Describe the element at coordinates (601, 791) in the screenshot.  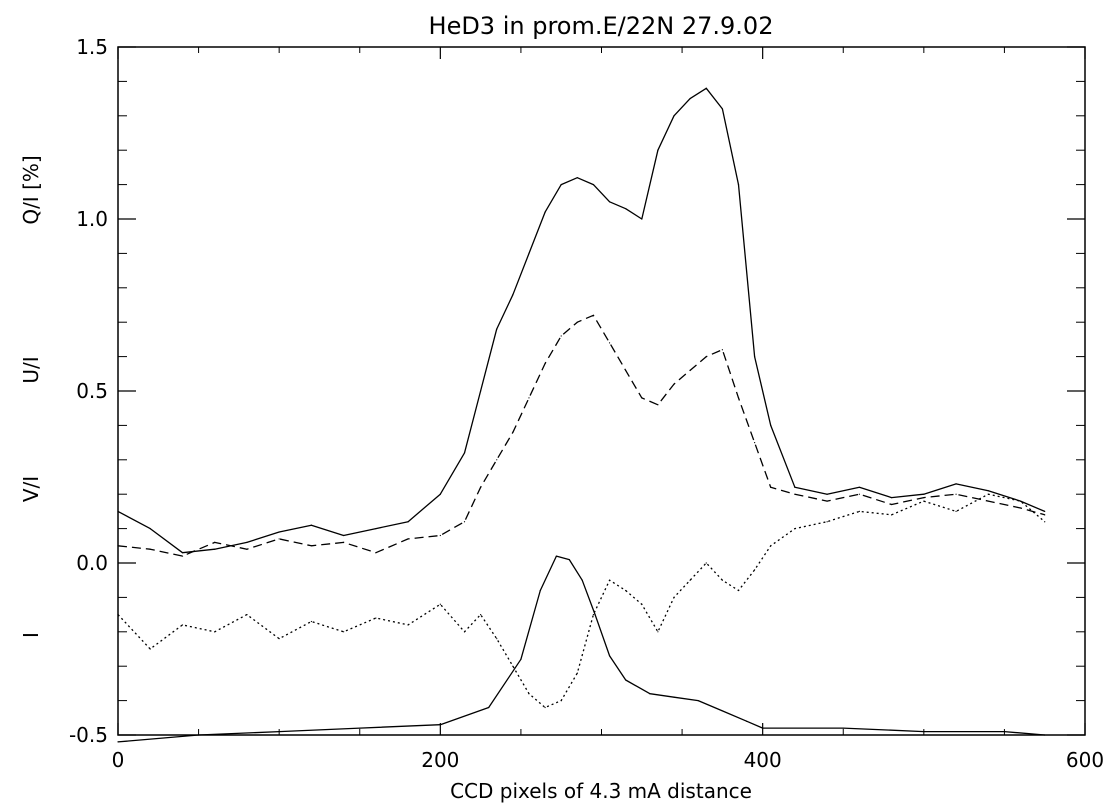
I see `x-axis-label: CCD pixels of 4.3 mA distance` at that location.